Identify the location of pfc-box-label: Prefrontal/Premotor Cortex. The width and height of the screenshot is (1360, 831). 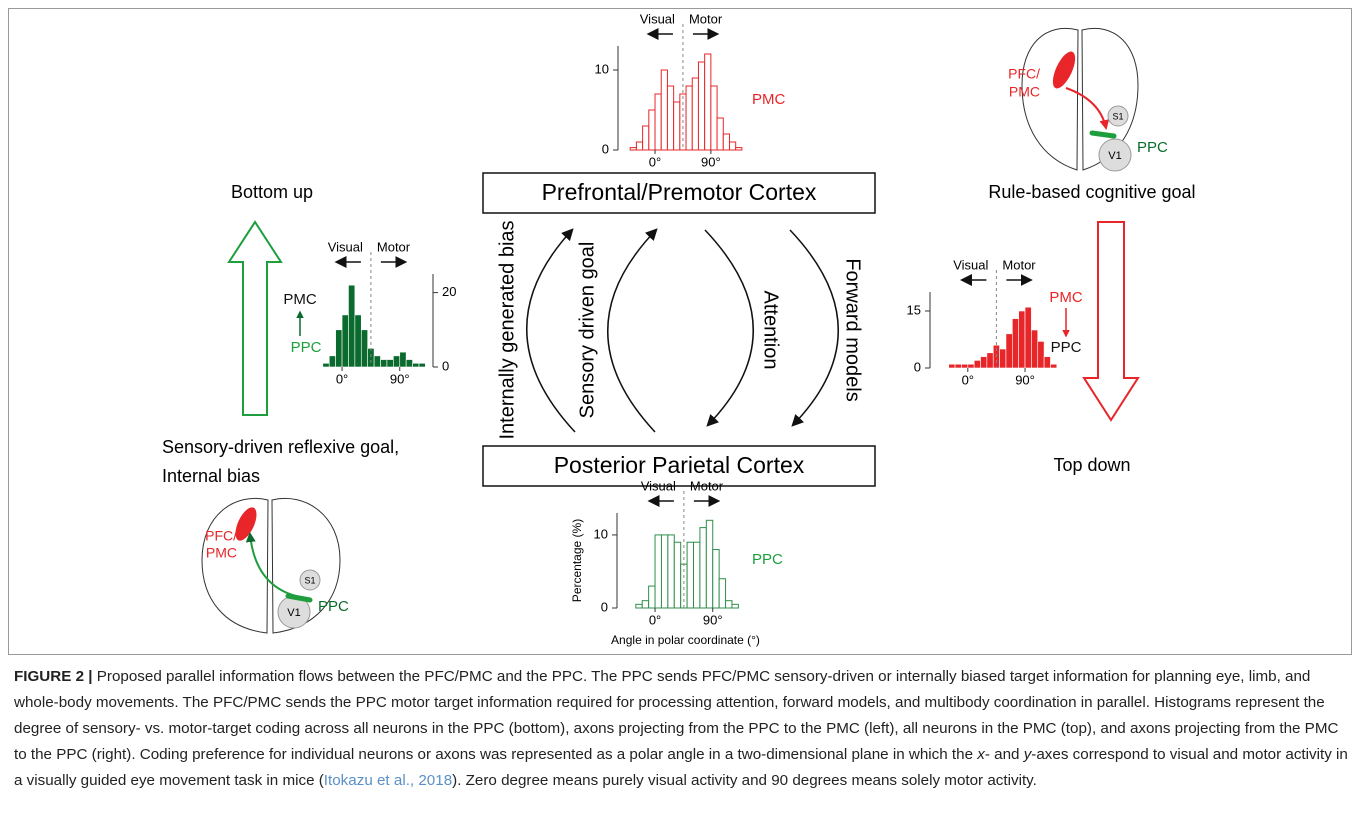
(679, 192).